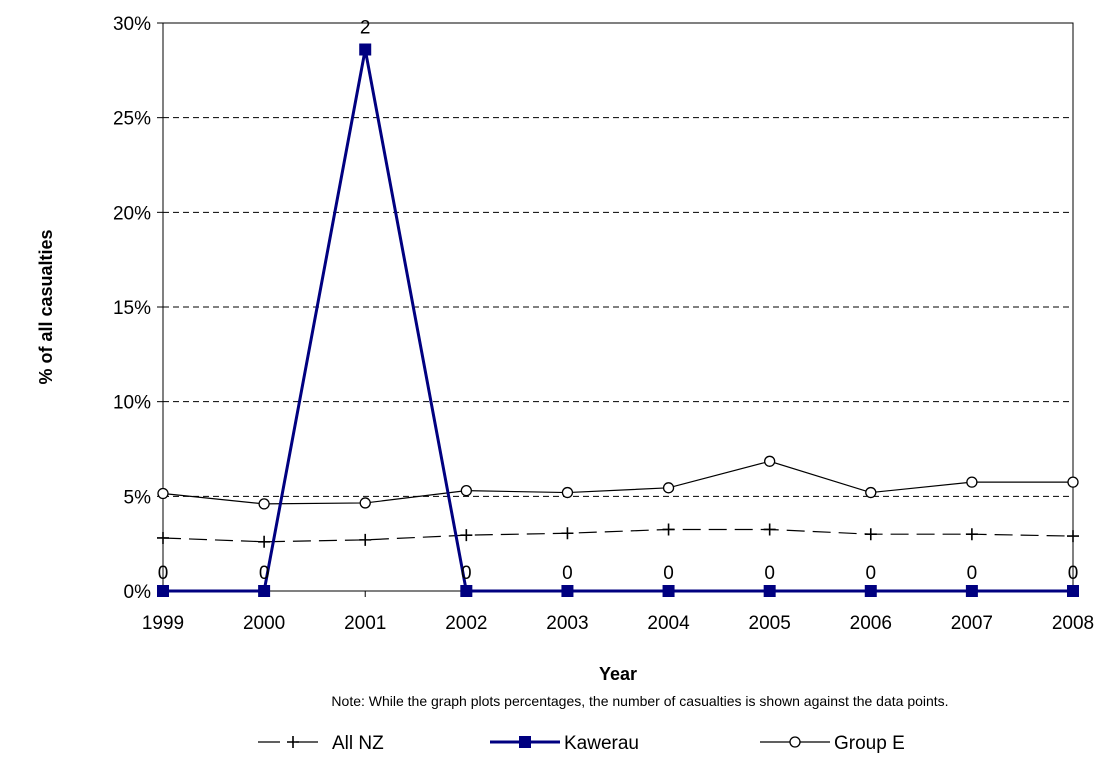 The height and width of the screenshot is (758, 1111). I want to click on y-tick-label: 10%, so click(132, 403).